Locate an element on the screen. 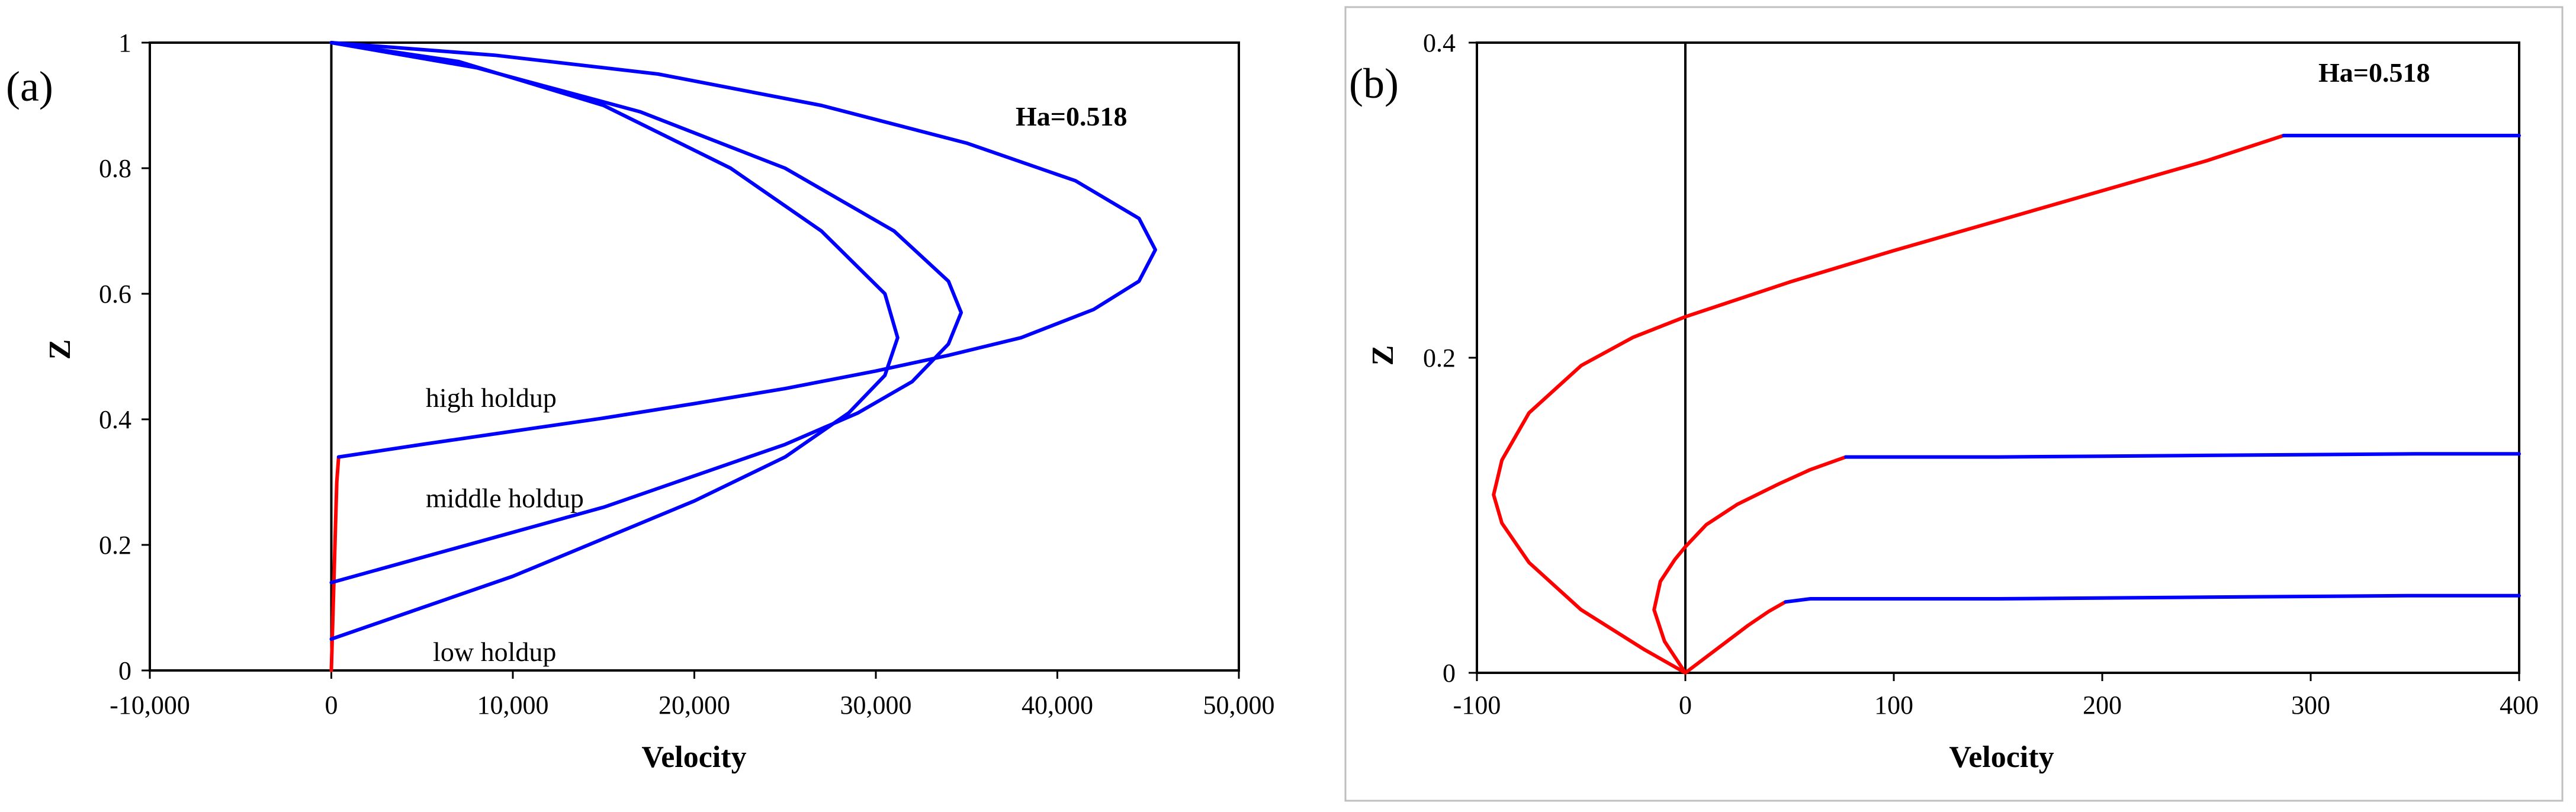  x-tick-label: 50,000 is located at coordinates (1239, 705).